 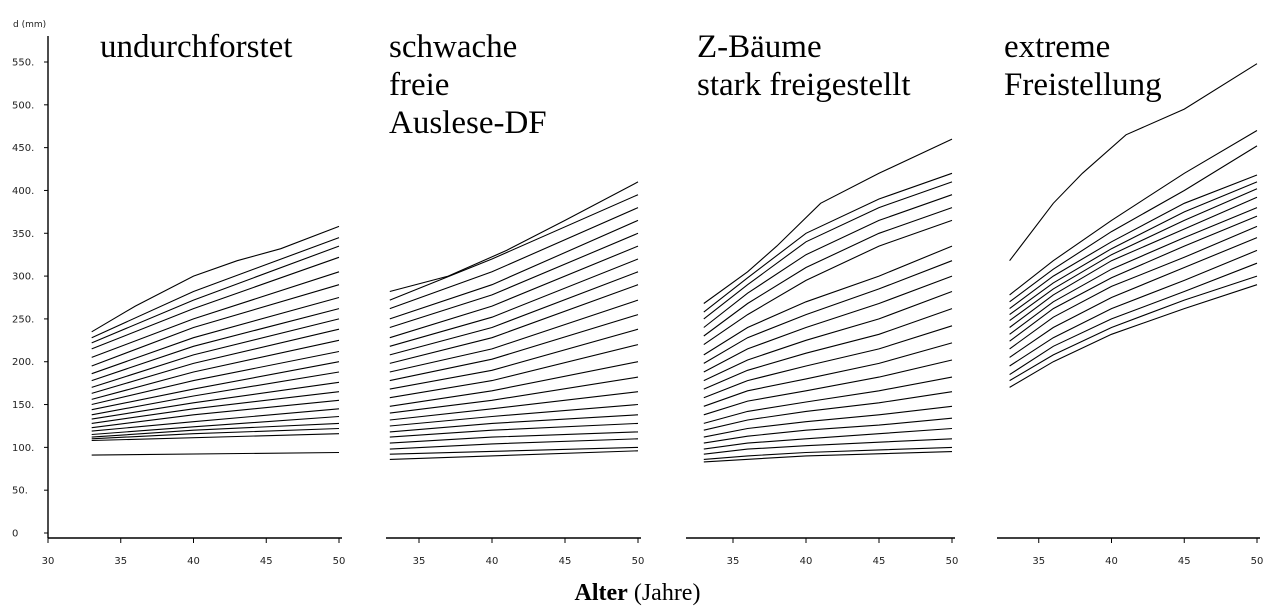 What do you see at coordinates (419, 85) in the screenshot?
I see `panel-title-line: freie` at bounding box center [419, 85].